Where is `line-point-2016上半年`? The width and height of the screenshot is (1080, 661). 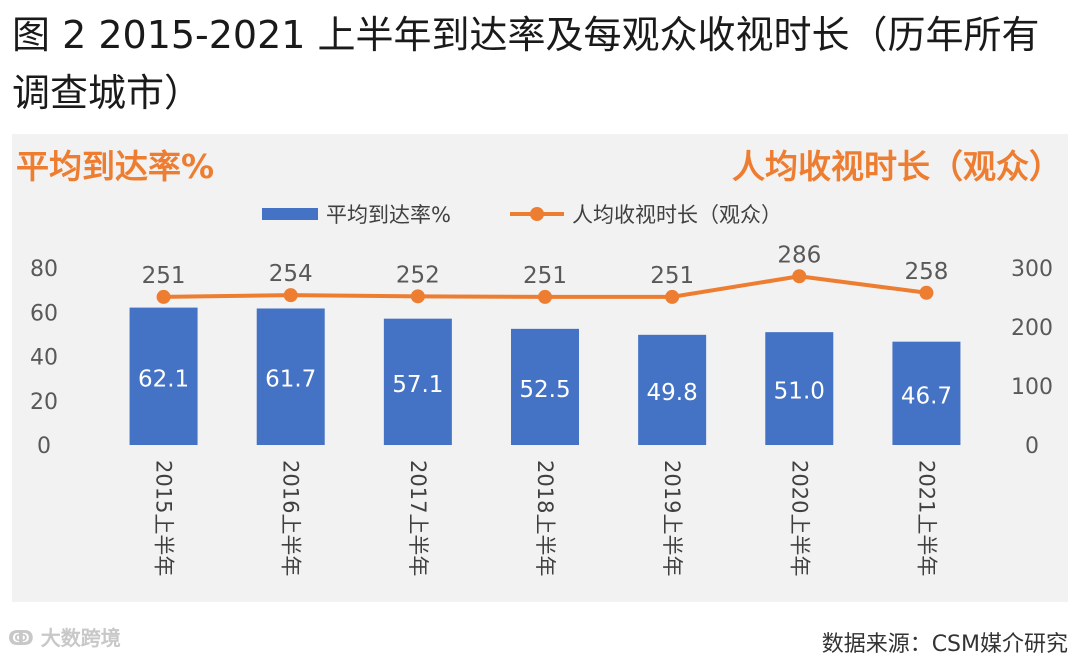 line-point-2016上半年 is located at coordinates (290, 295).